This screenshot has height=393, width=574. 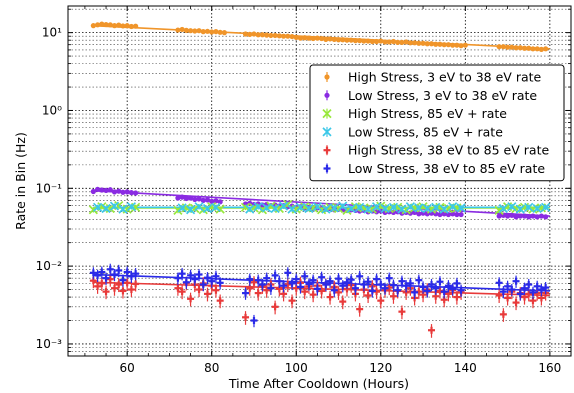 What do you see at coordinates (327, 132) in the screenshot?
I see `legend-marker` at bounding box center [327, 132].